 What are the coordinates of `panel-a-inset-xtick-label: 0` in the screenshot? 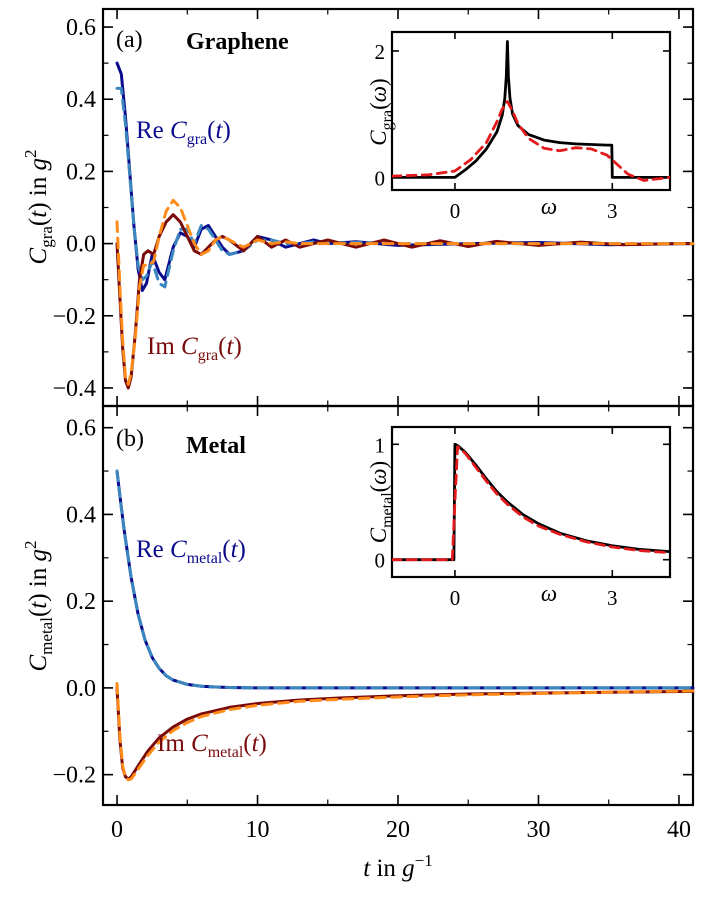 It's located at (455, 211).